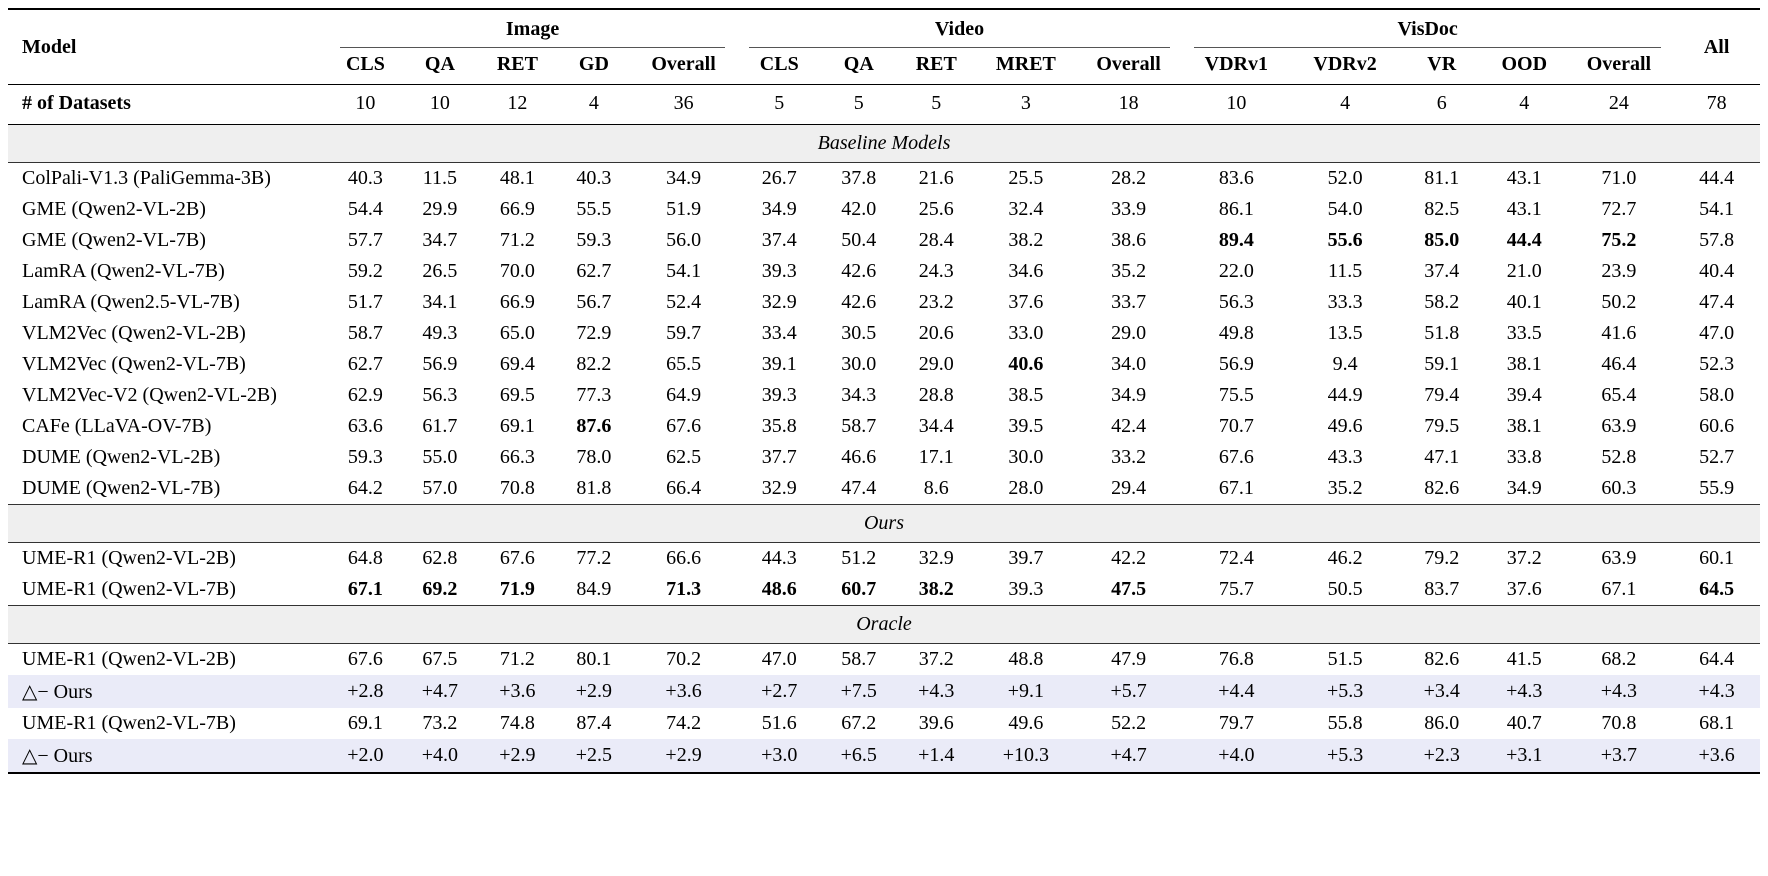  Describe the element at coordinates (1524, 104) in the screenshot. I see `dataset-count: 4` at that location.